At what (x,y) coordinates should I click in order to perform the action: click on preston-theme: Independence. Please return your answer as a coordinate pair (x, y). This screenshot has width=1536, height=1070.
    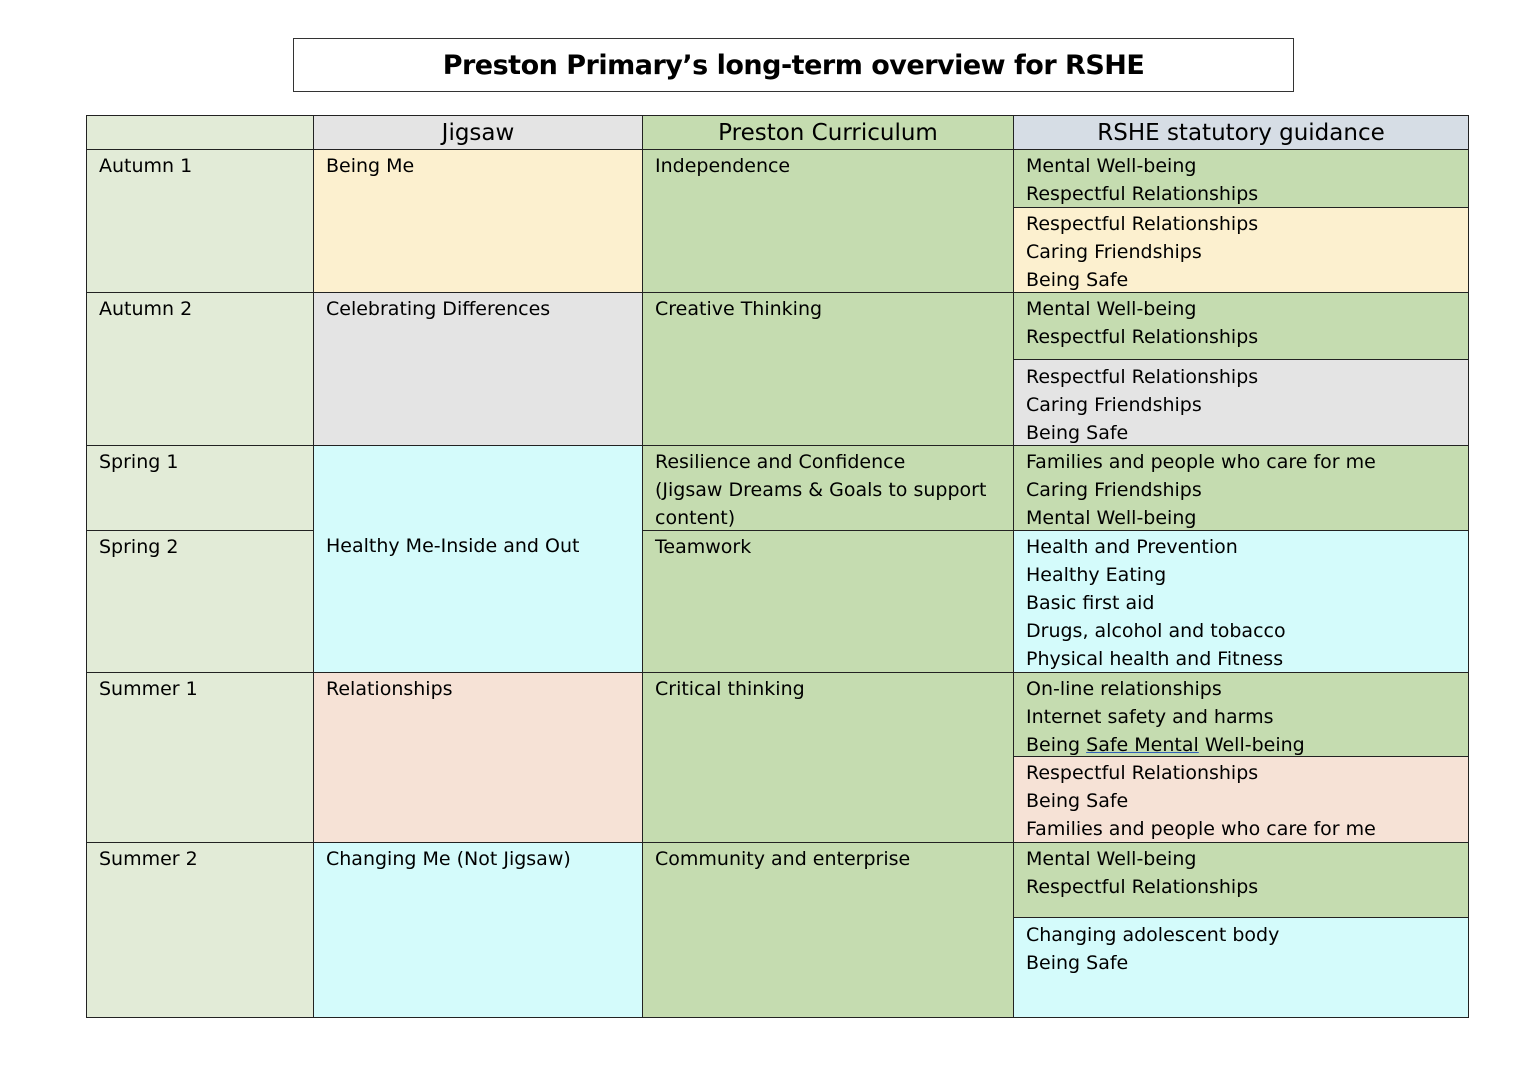
    Looking at the image, I should click on (723, 166).